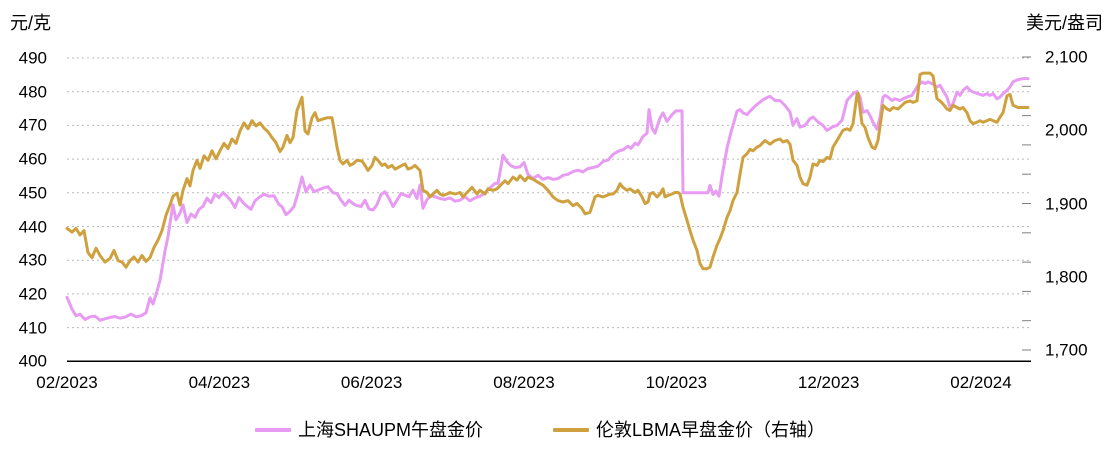 The height and width of the screenshot is (473, 1111). I want to click on right-axis-title: 美元/盎司, so click(1064, 23).